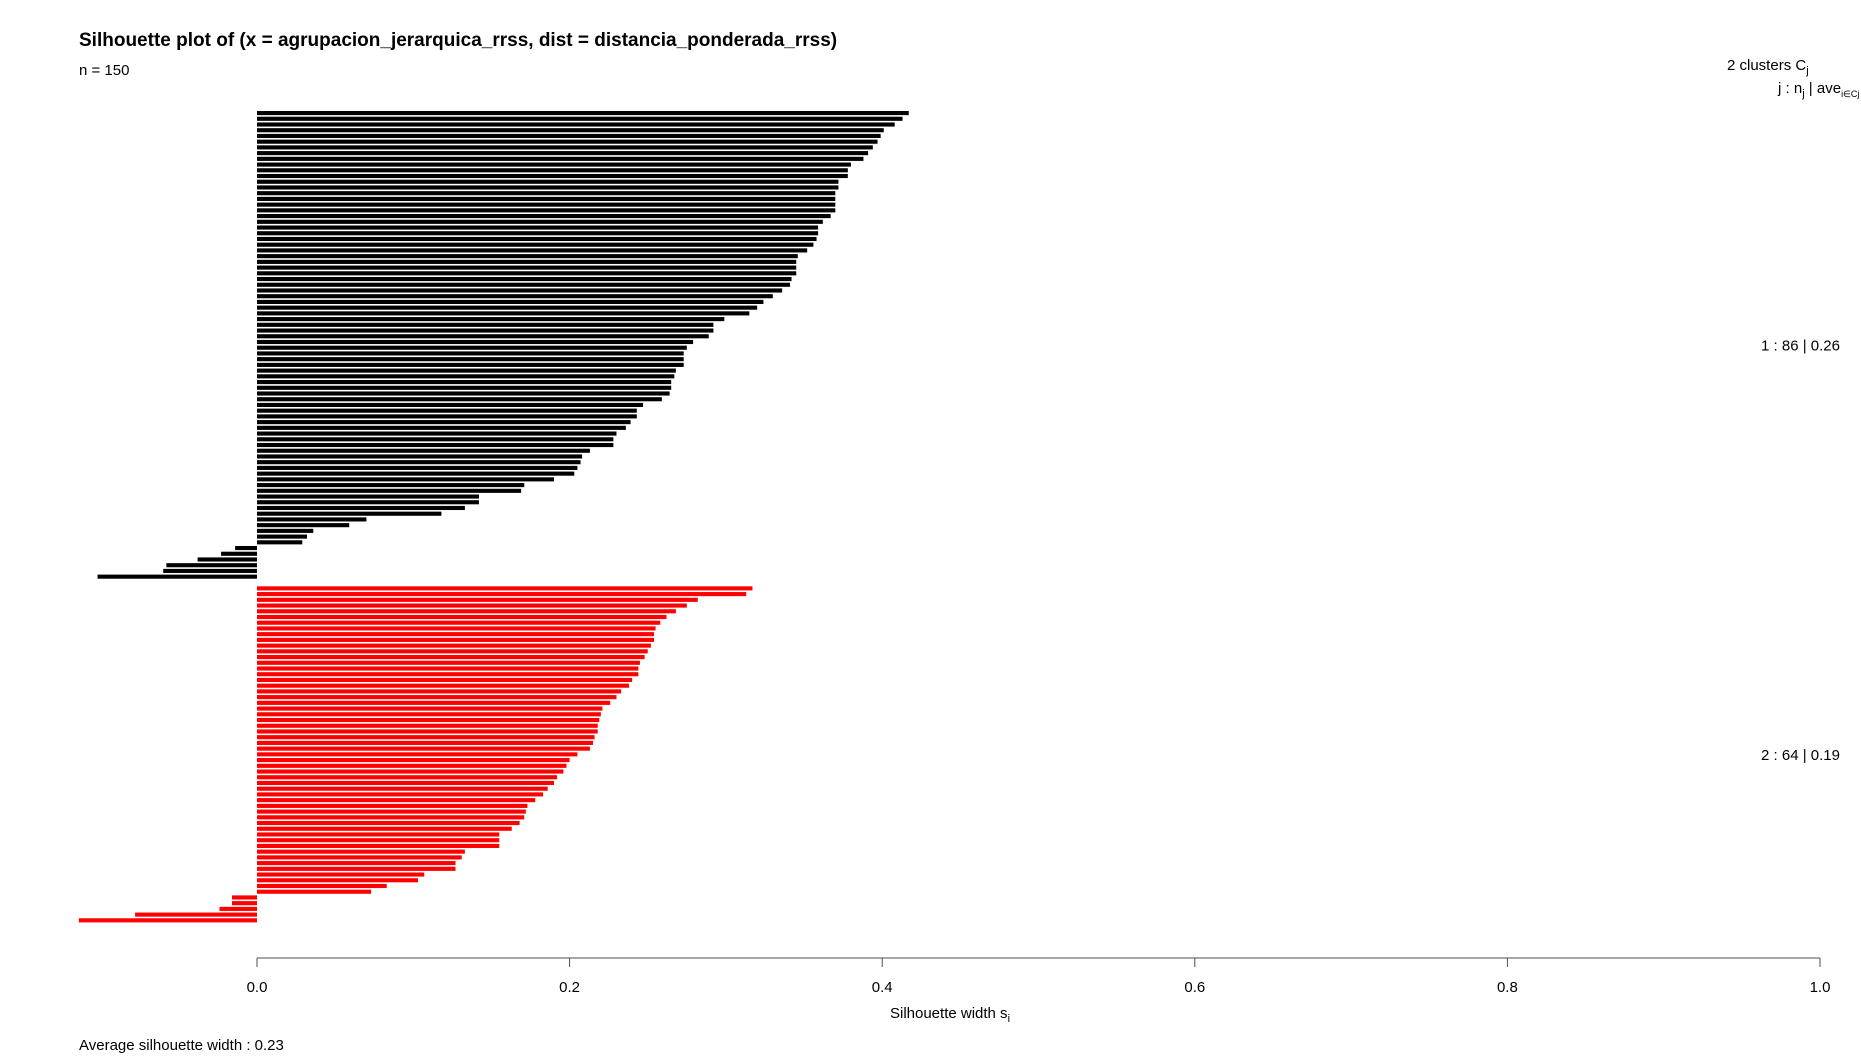  I want to click on cluster-label-1: 1 : 86 | 0.26, so click(1800, 346).